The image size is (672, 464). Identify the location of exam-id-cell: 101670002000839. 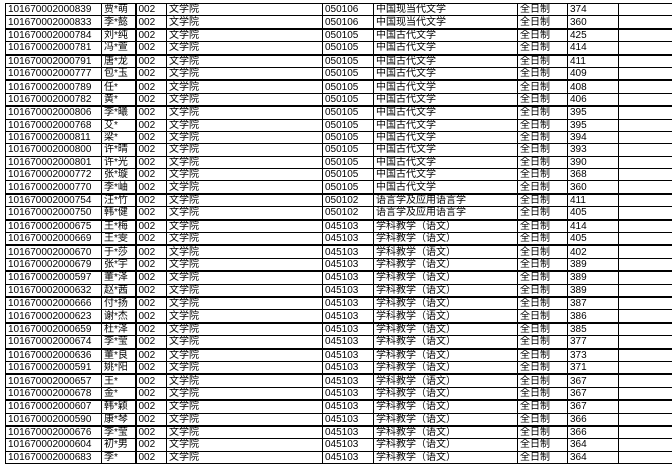
(54, 10).